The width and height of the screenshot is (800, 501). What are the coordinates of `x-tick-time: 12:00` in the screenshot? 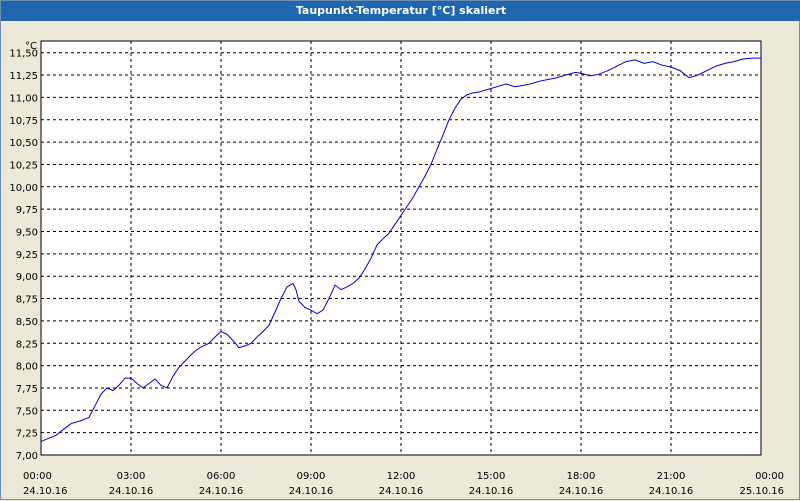 It's located at (401, 476).